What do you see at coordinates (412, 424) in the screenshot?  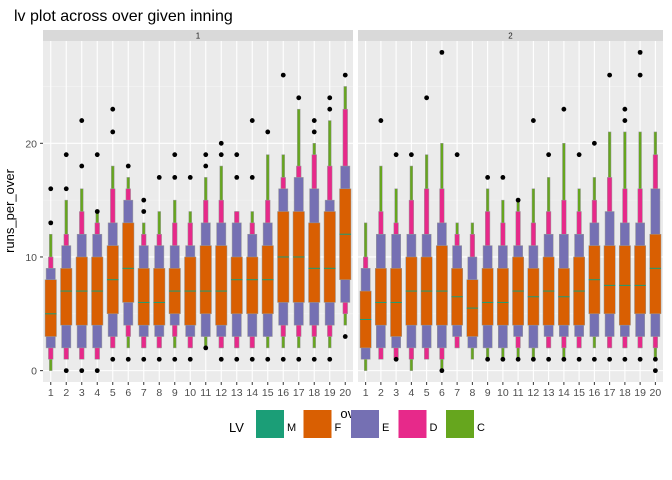 I see `legend-key-D` at bounding box center [412, 424].